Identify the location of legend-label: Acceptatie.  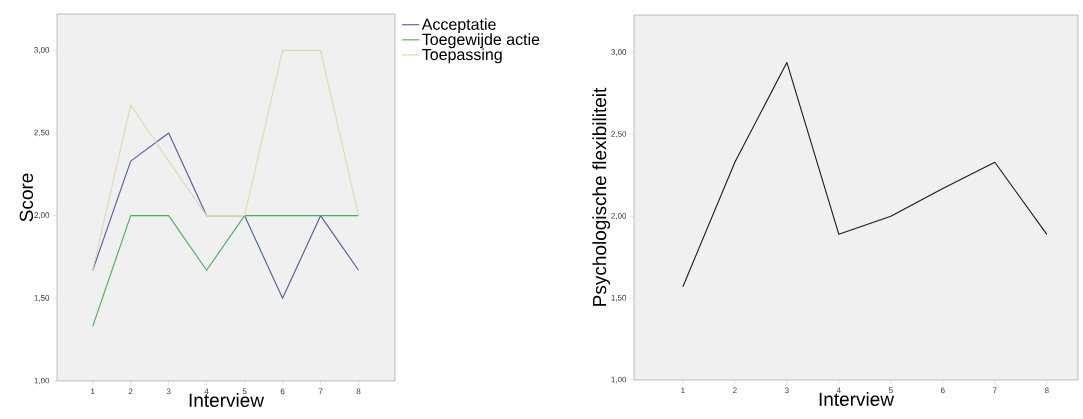
(458, 26).